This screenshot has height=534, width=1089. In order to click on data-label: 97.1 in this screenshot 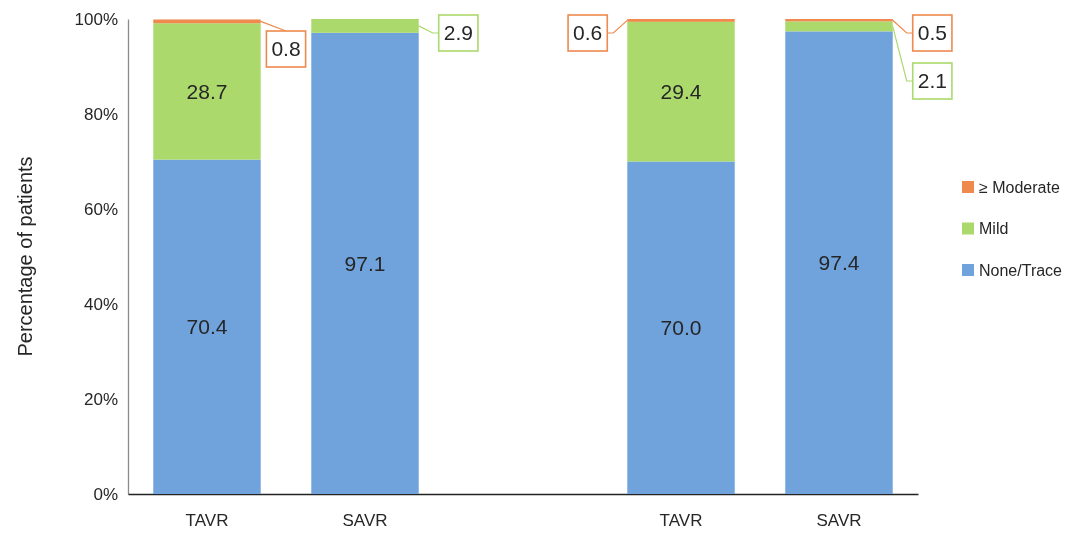, I will do `click(365, 263)`.